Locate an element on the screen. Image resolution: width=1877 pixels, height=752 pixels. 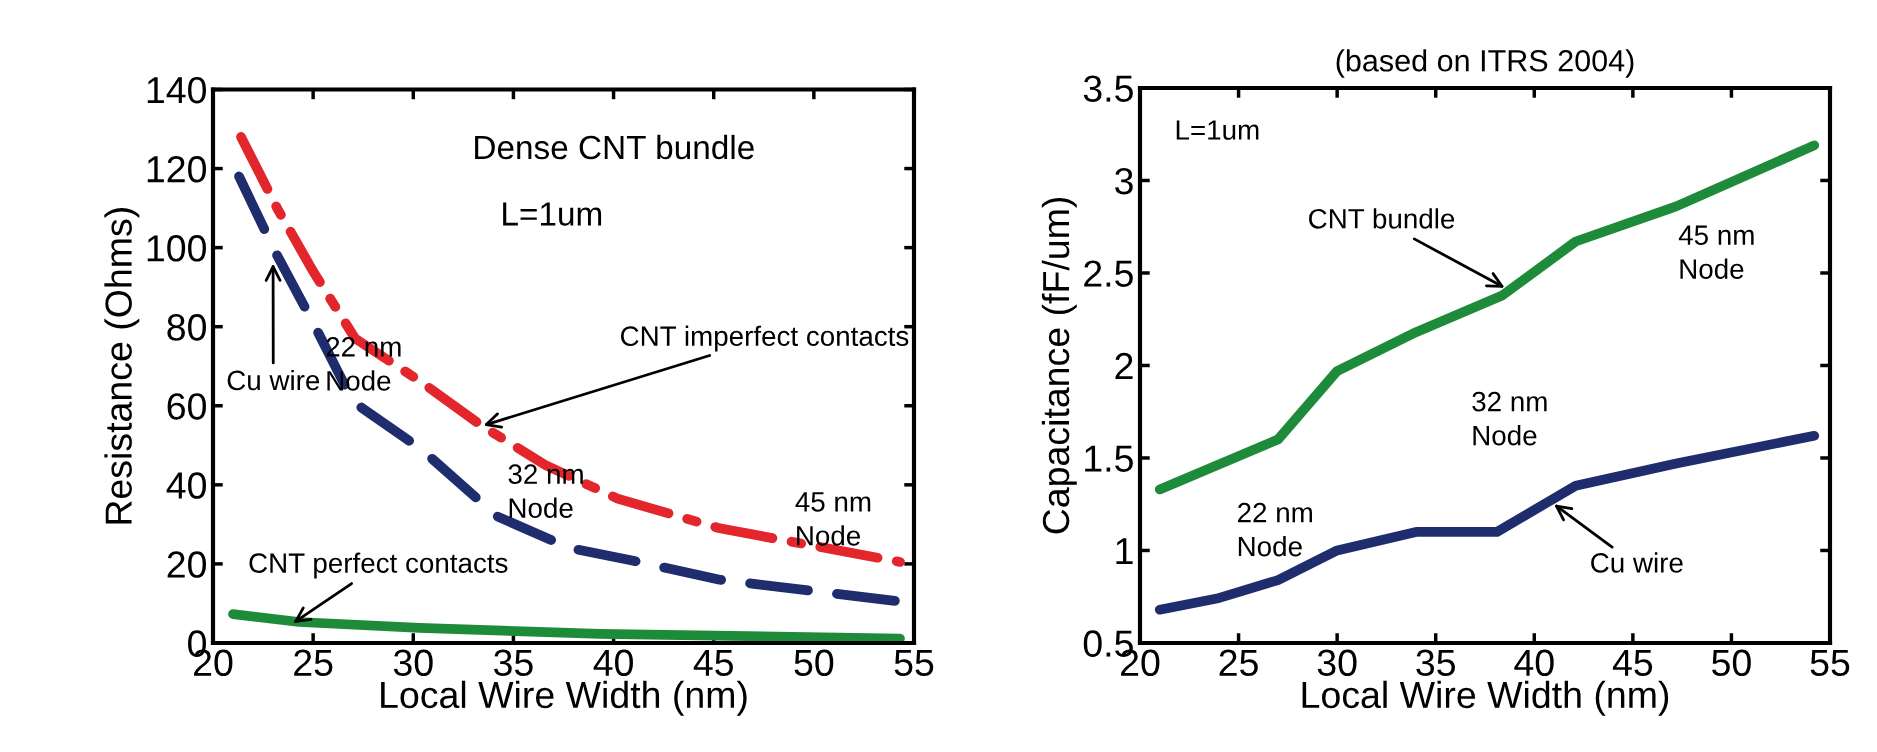
y-tick-label: 120 is located at coordinates (176, 169).